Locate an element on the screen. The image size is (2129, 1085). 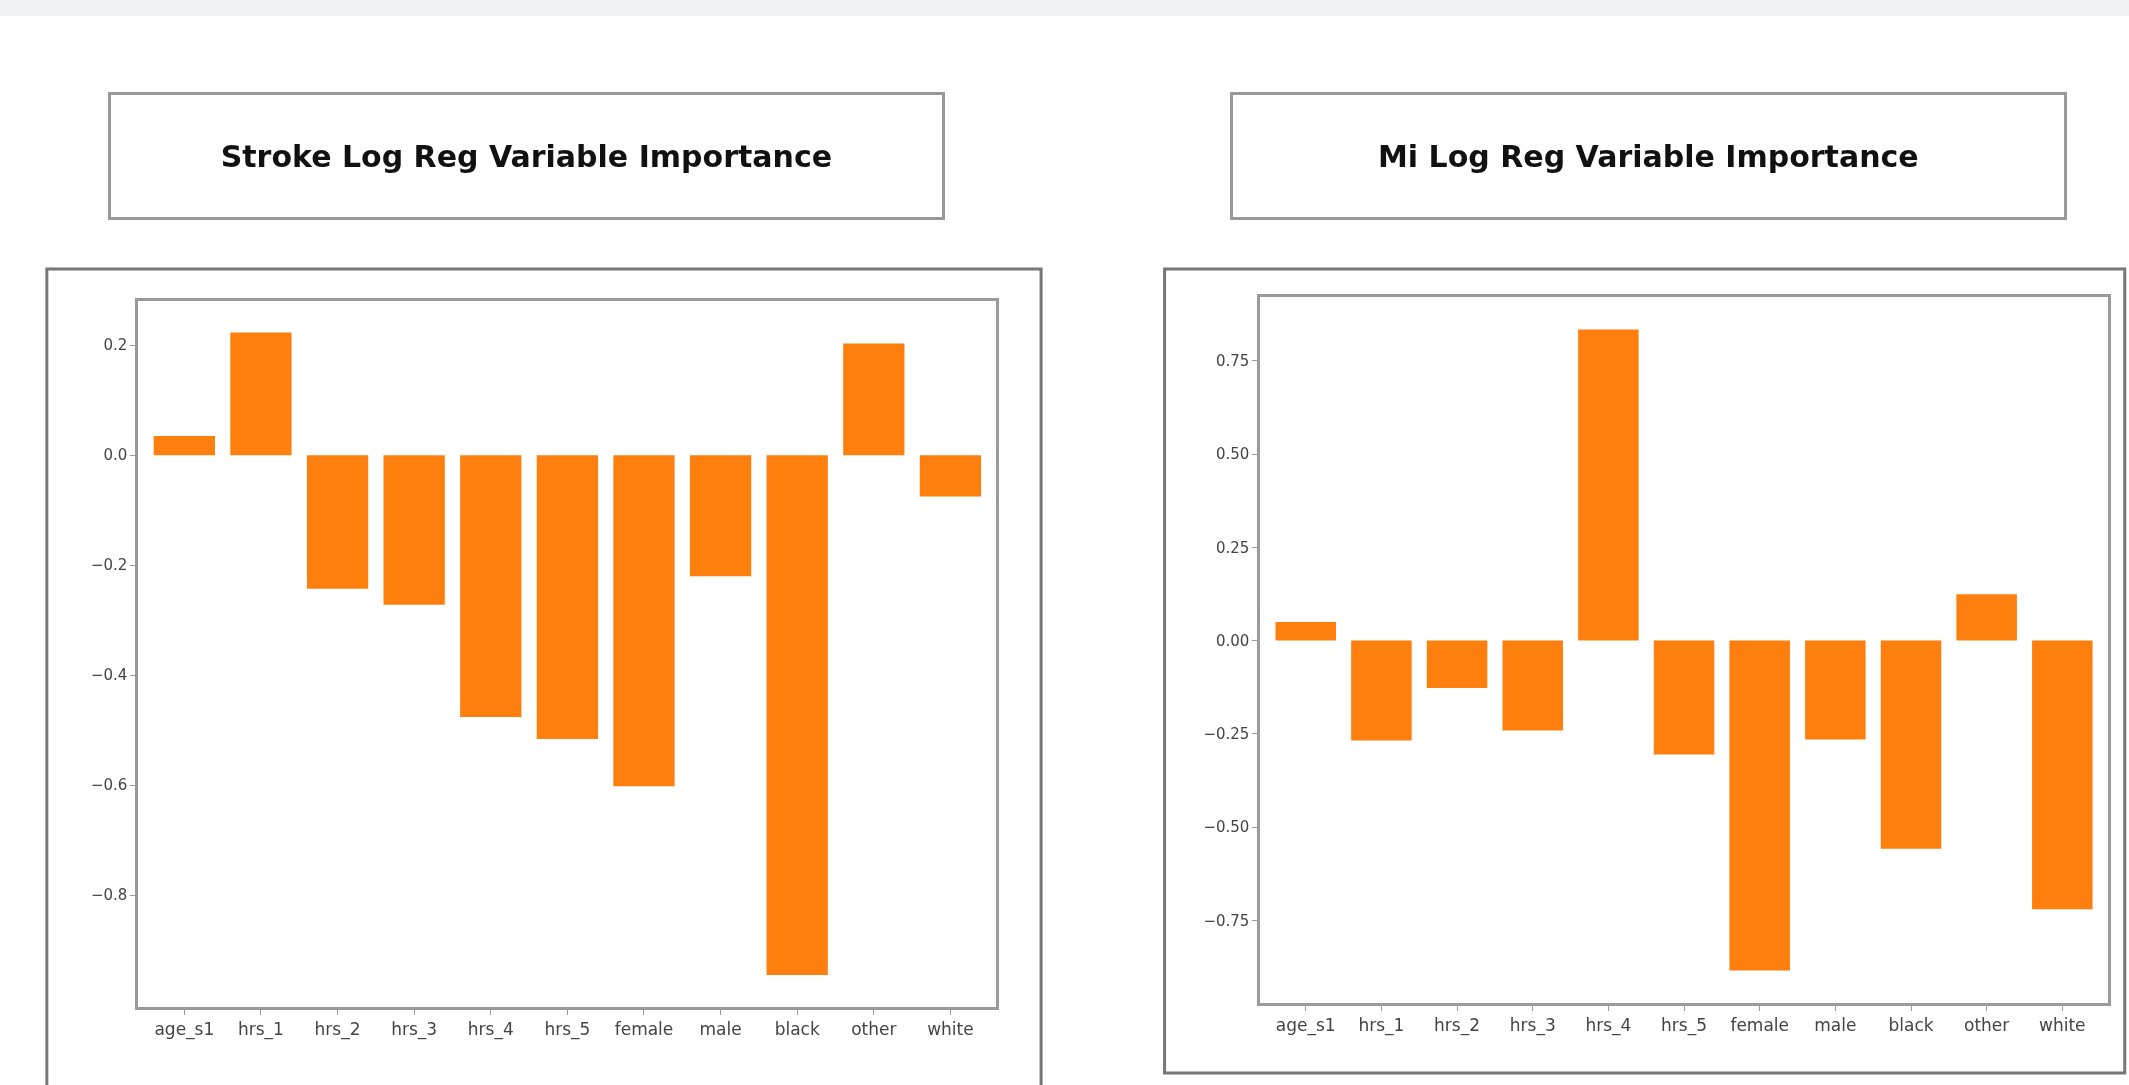
y-tick-label: 0.0 is located at coordinates (115, 455).